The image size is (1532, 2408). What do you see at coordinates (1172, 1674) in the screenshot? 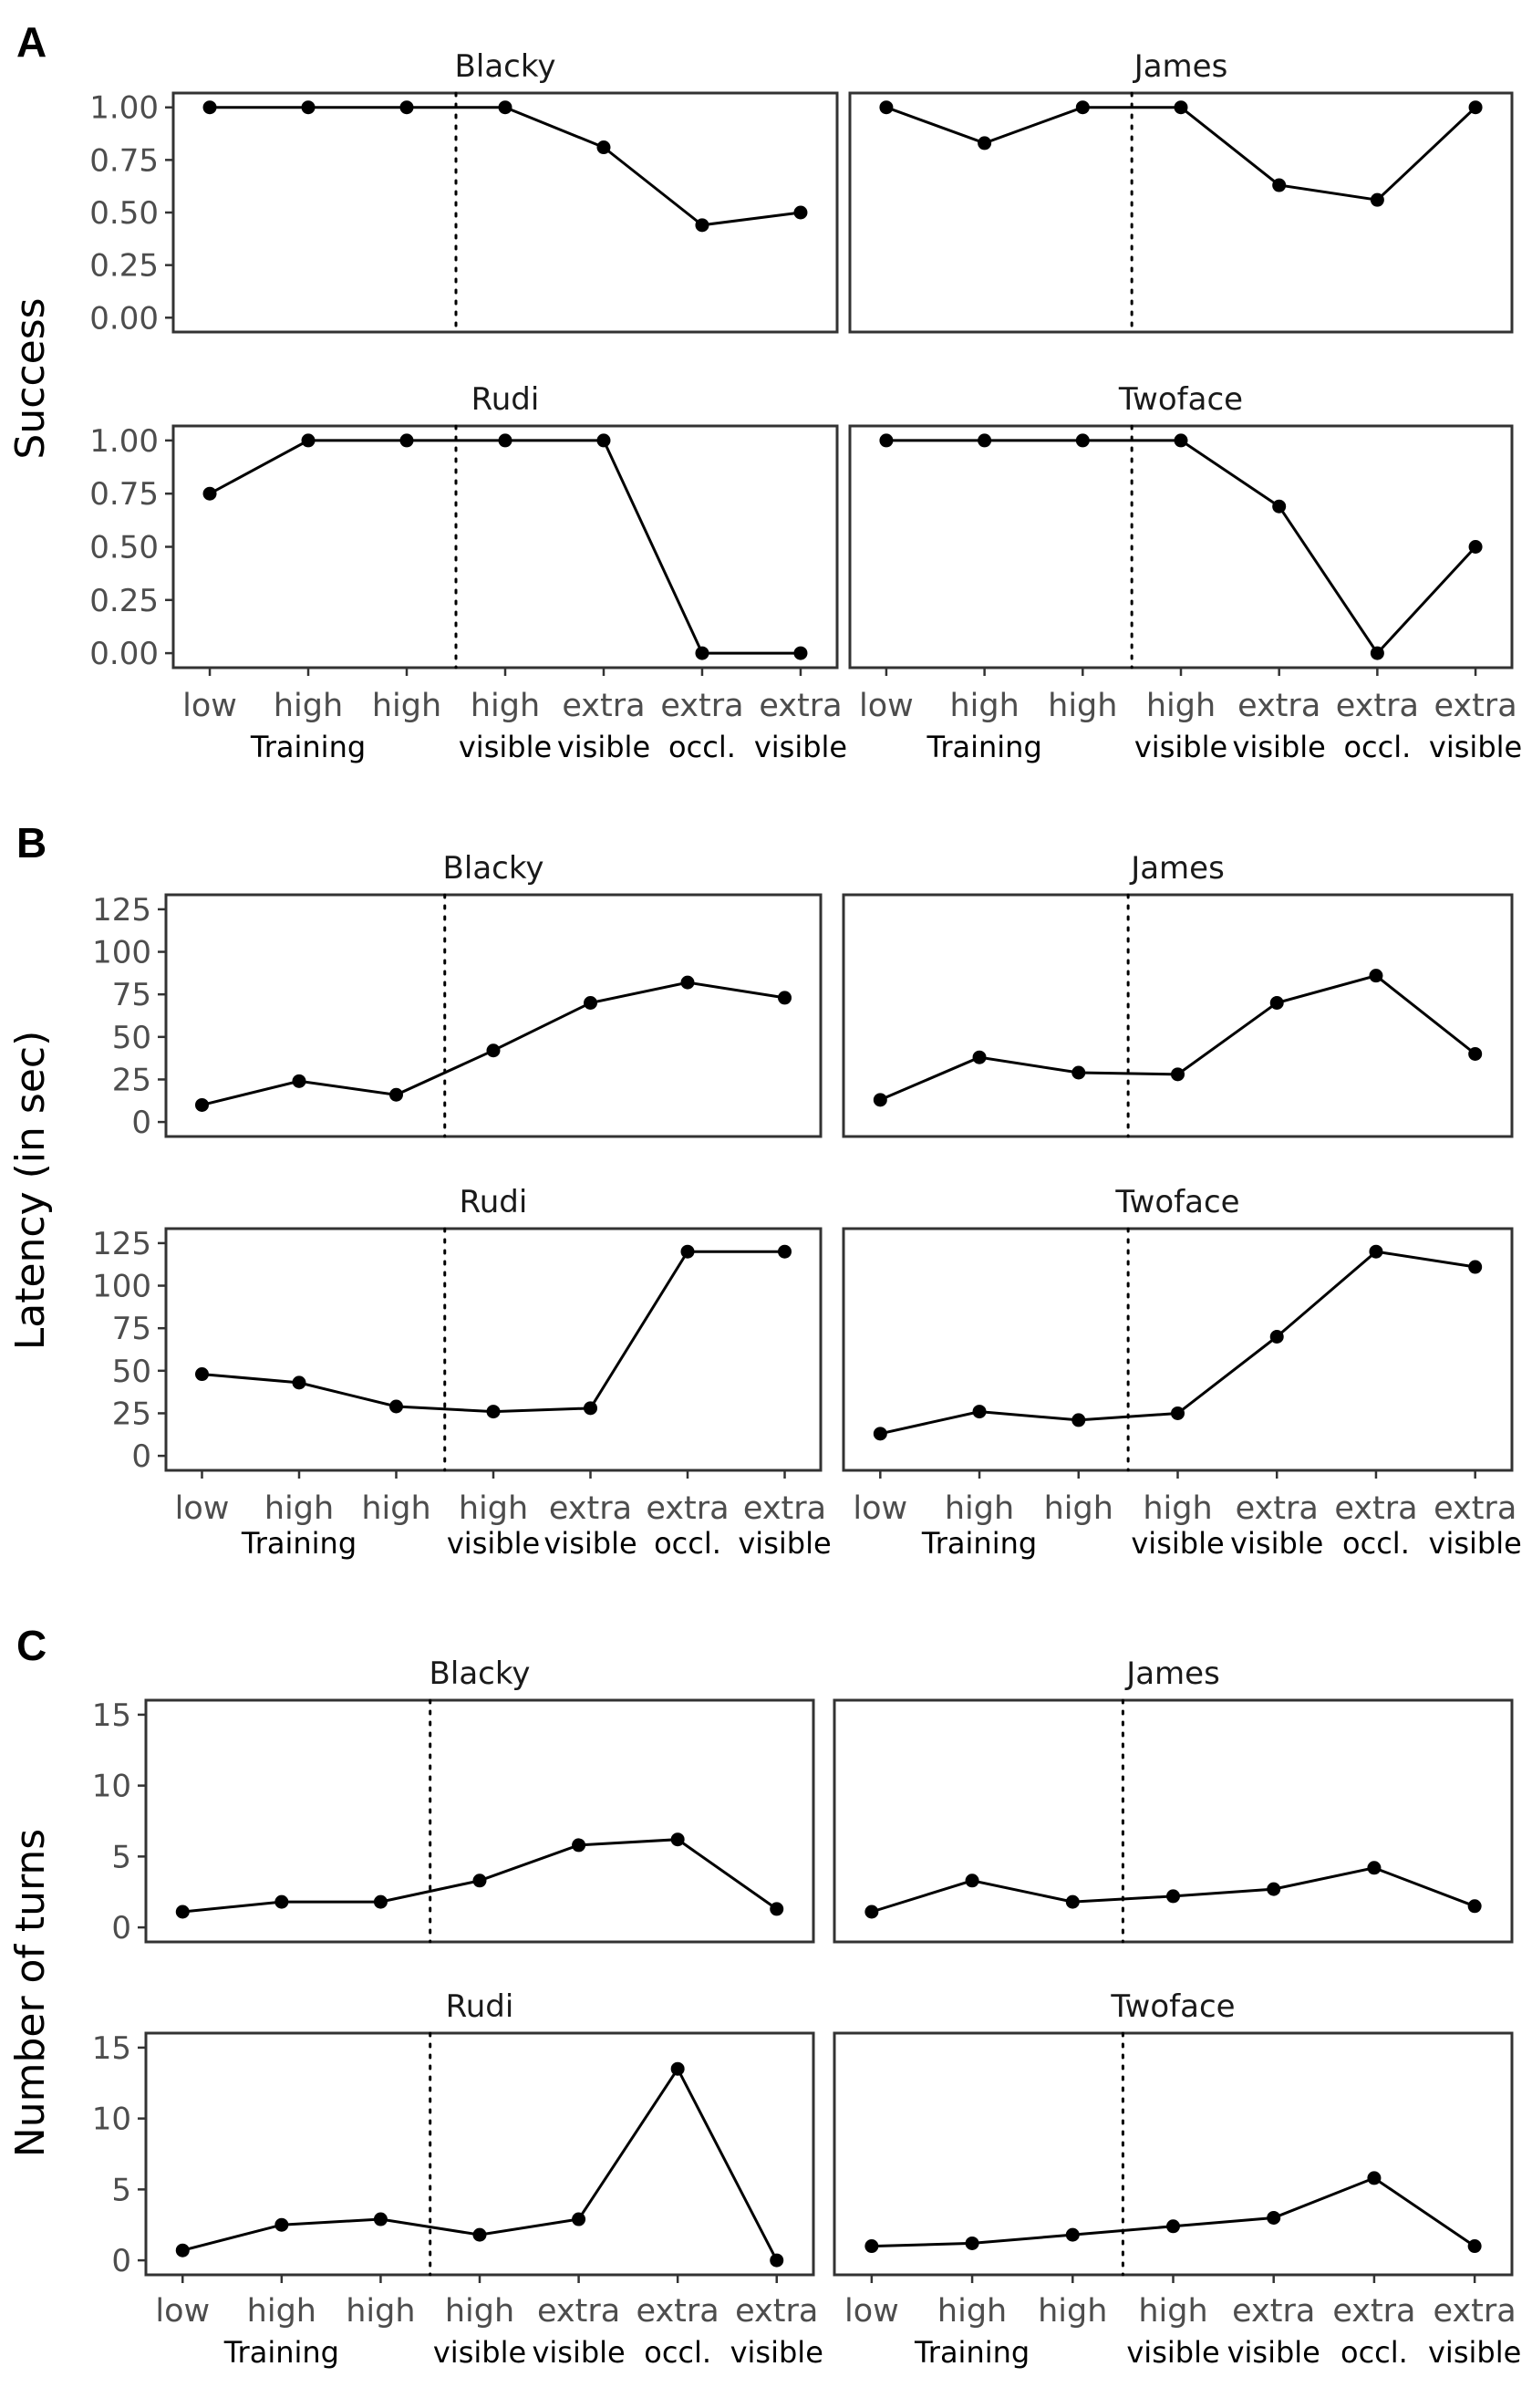
I see `facet-title: James` at bounding box center [1172, 1674].